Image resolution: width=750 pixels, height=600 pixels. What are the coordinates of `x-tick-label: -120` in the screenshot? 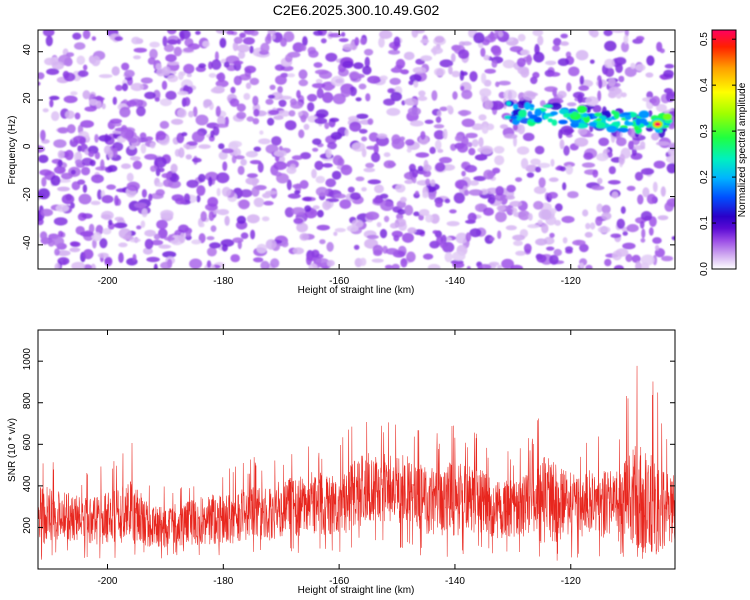 It's located at (571, 281).